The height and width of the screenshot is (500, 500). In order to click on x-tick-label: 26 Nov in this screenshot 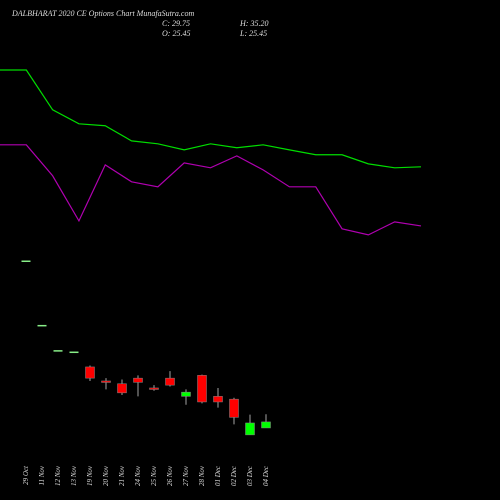, I will do `click(170, 475)`.